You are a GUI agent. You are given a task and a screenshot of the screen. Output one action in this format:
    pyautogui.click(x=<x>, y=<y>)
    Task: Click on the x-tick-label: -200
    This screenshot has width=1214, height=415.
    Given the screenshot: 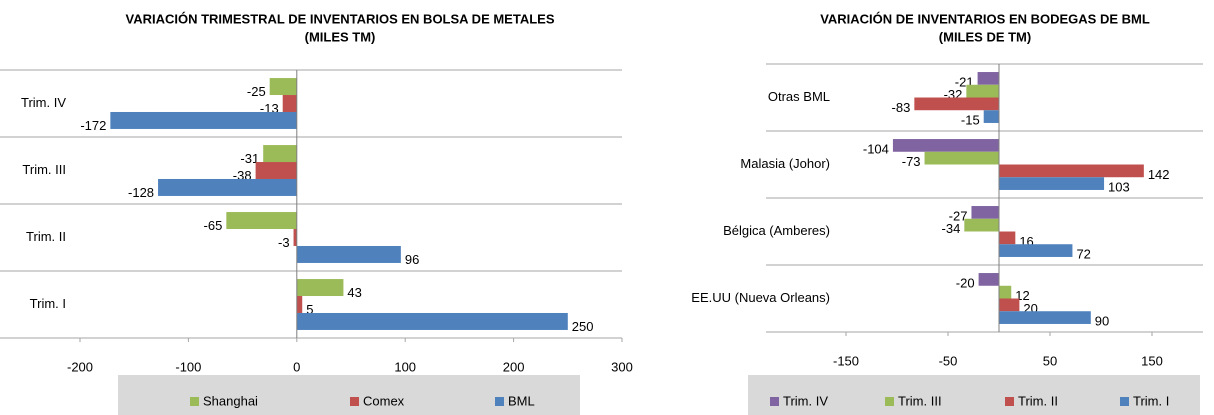 What is the action you would take?
    pyautogui.click(x=80, y=366)
    